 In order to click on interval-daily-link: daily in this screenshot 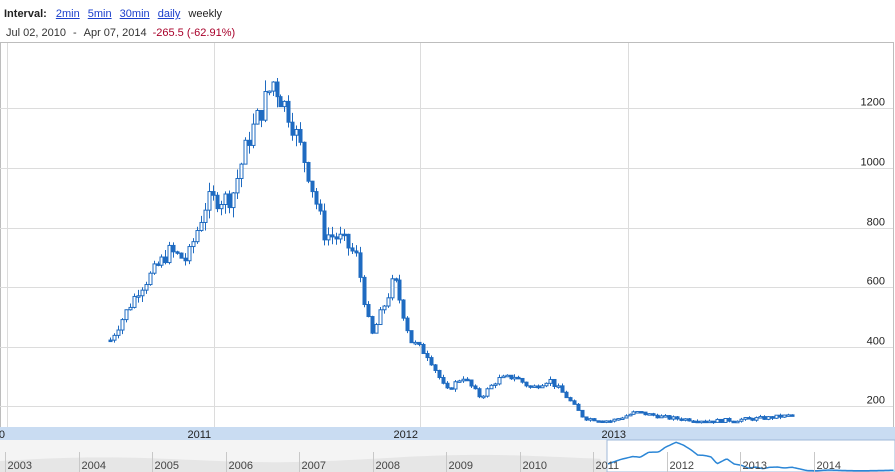, I will do `click(169, 14)`.